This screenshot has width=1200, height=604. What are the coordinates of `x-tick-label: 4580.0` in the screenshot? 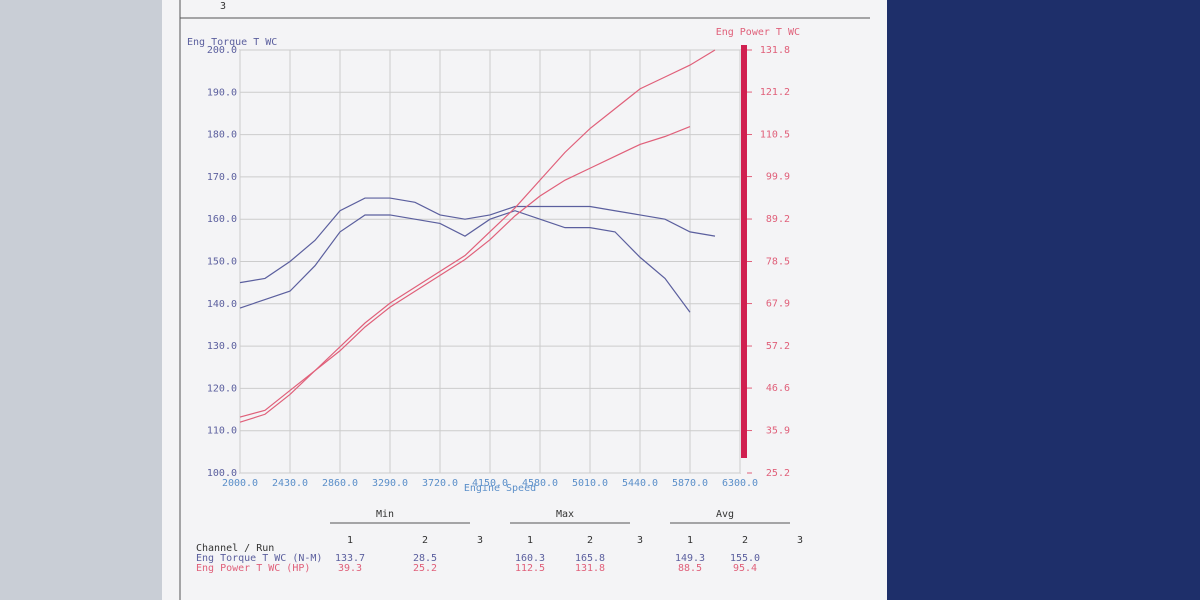 It's located at (540, 483).